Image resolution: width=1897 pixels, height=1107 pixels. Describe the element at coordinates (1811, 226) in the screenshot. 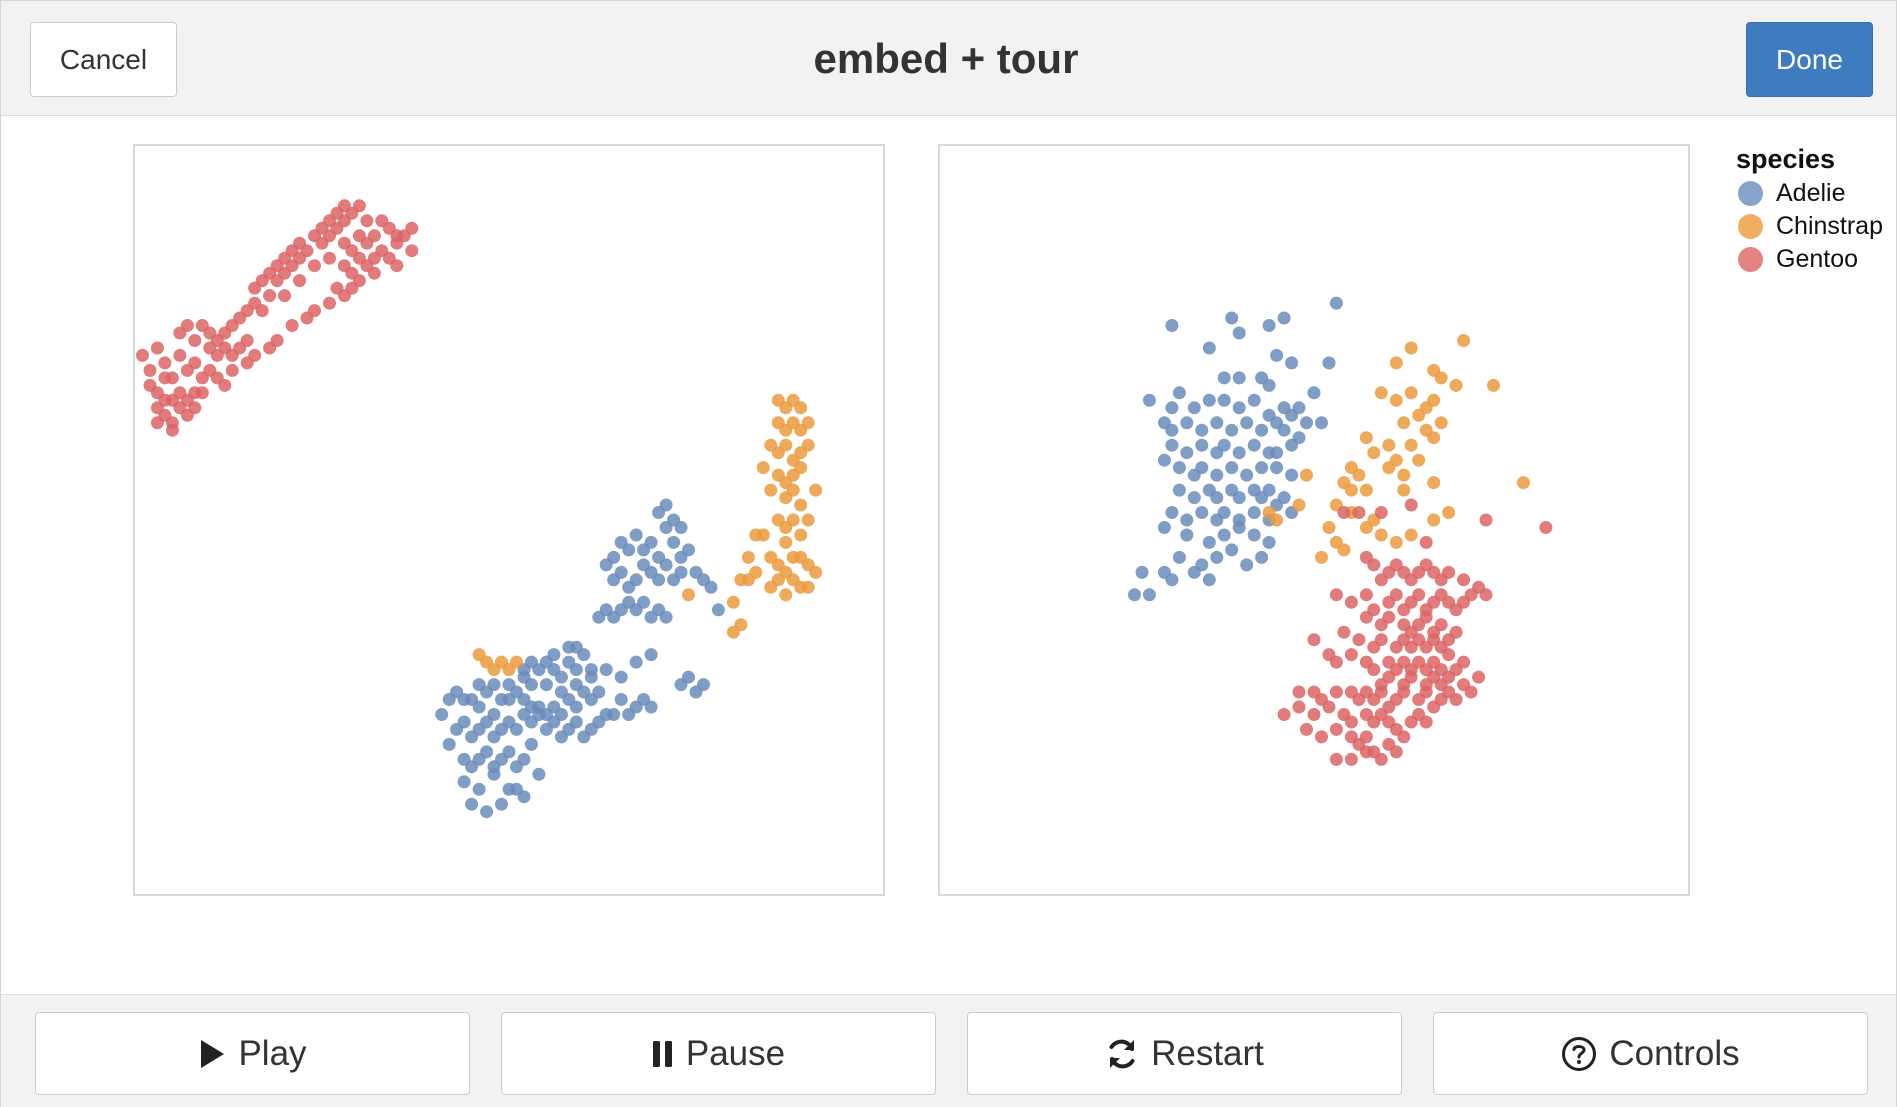

I see `legend-item-chinstrap: Chinstrap` at that location.